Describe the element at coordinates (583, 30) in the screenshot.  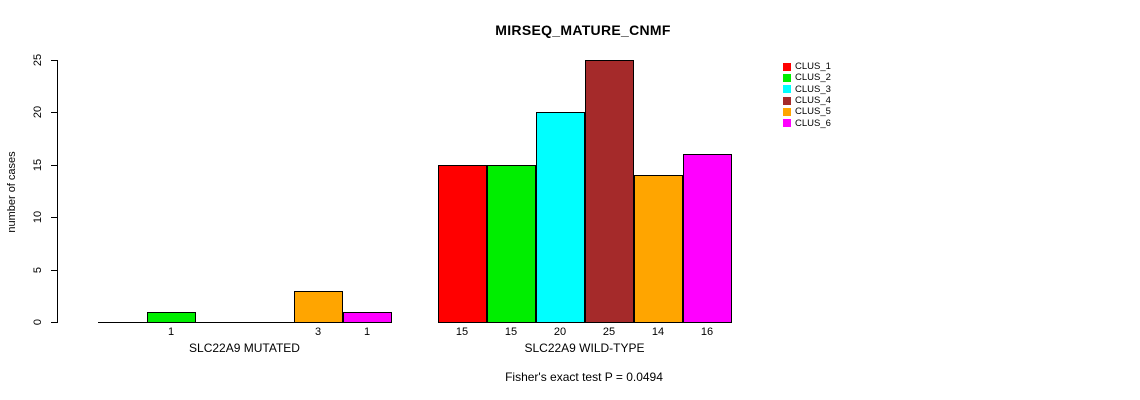
I see `chart-title: MIRSEQ_MATURE_CNMF` at that location.